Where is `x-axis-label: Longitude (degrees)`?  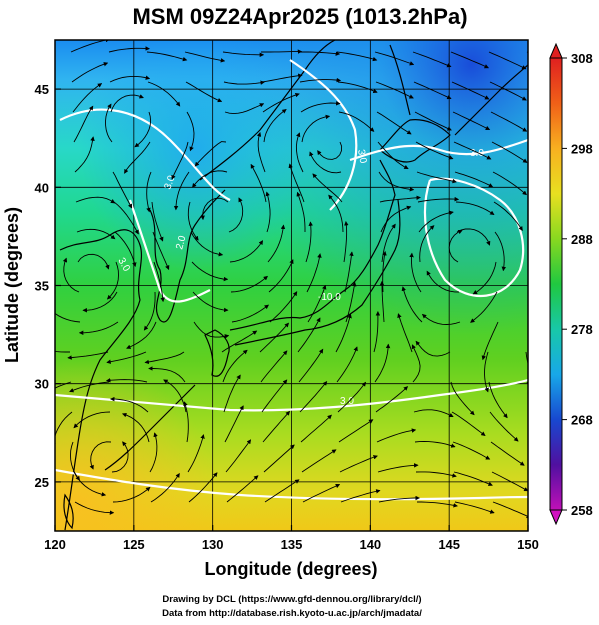
x-axis-label: Longitude (degrees) is located at coordinates (290, 569).